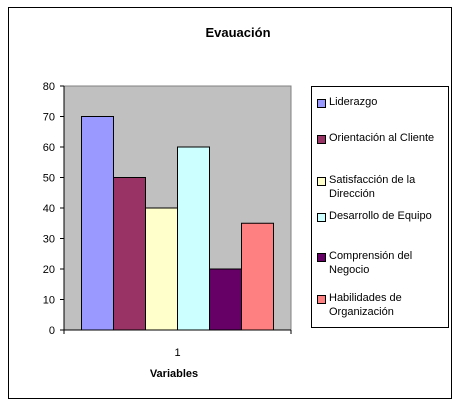 The width and height of the screenshot is (460, 402). What do you see at coordinates (49, 270) in the screenshot?
I see `y-tick-label: 20` at bounding box center [49, 270].